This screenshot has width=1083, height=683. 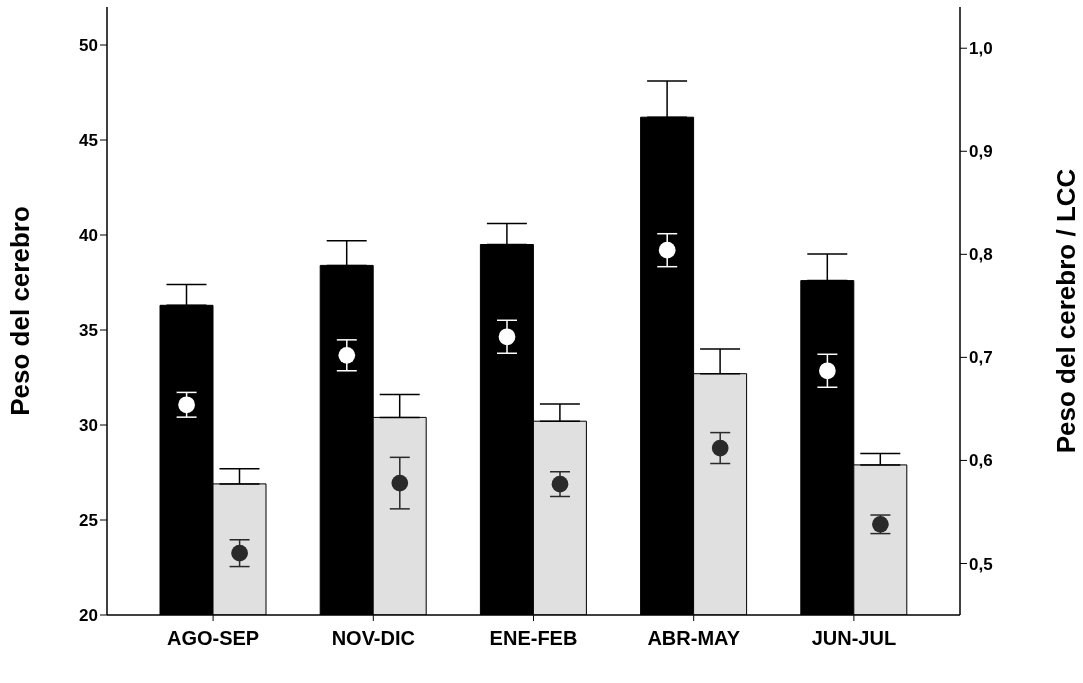 What do you see at coordinates (20, 311) in the screenshot?
I see `y-axis-title: Peso del cerebro` at bounding box center [20, 311].